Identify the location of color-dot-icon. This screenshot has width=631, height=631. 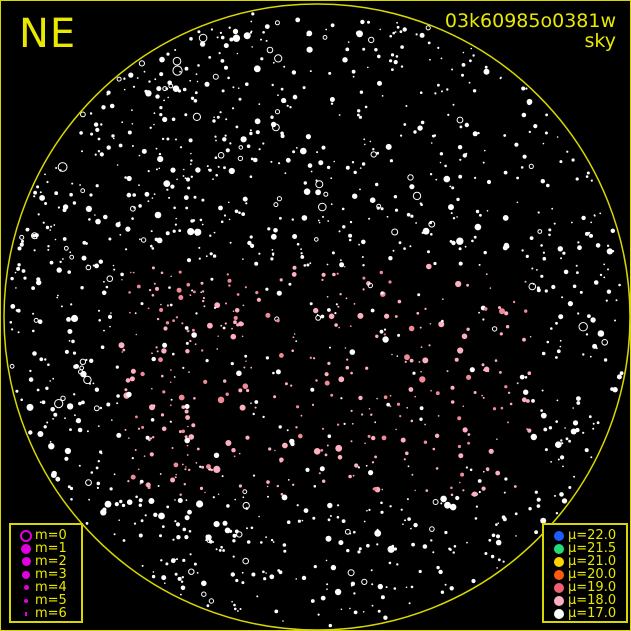
(559, 587).